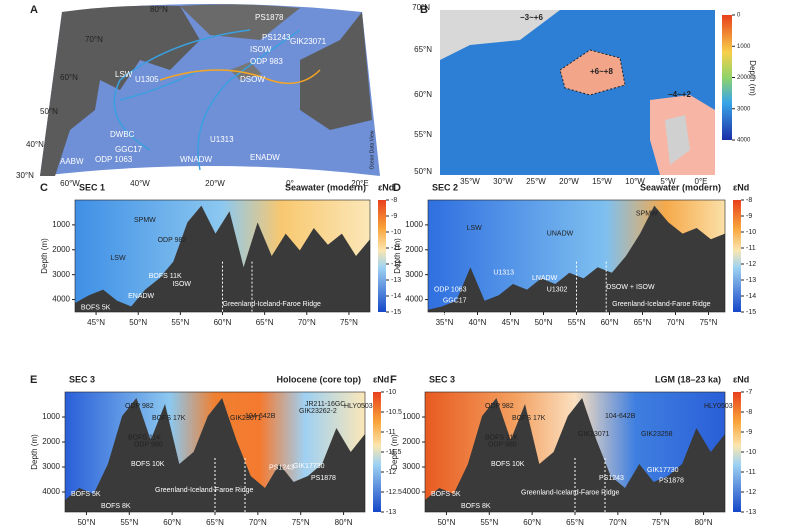  What do you see at coordinates (49, 111) in the screenshot?
I see `lat-label: 50°N` at bounding box center [49, 111].